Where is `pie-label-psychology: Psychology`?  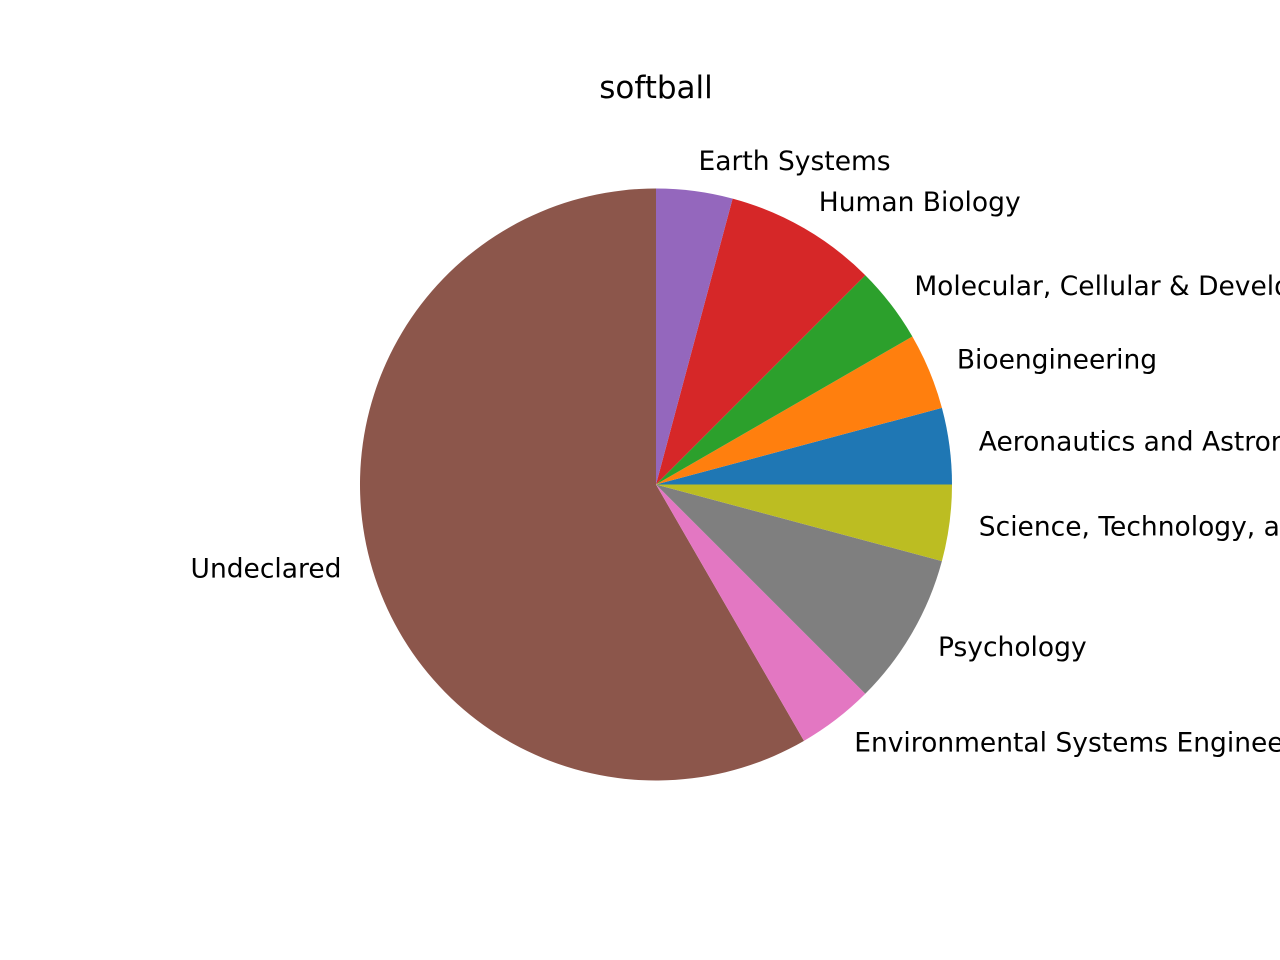
pie-label-psychology: Psychology is located at coordinates (1012, 647).